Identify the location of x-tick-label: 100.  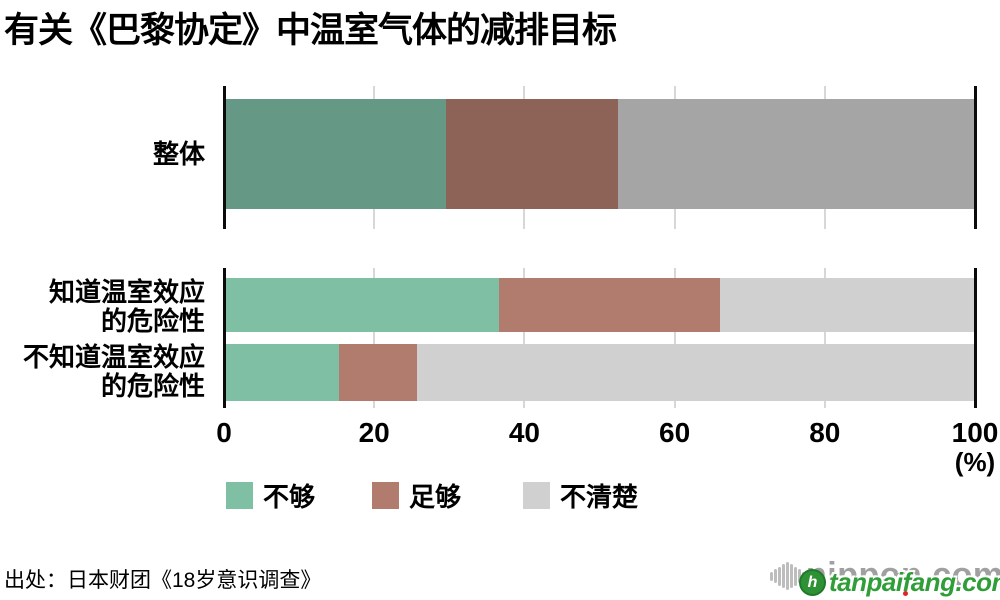
(975, 432).